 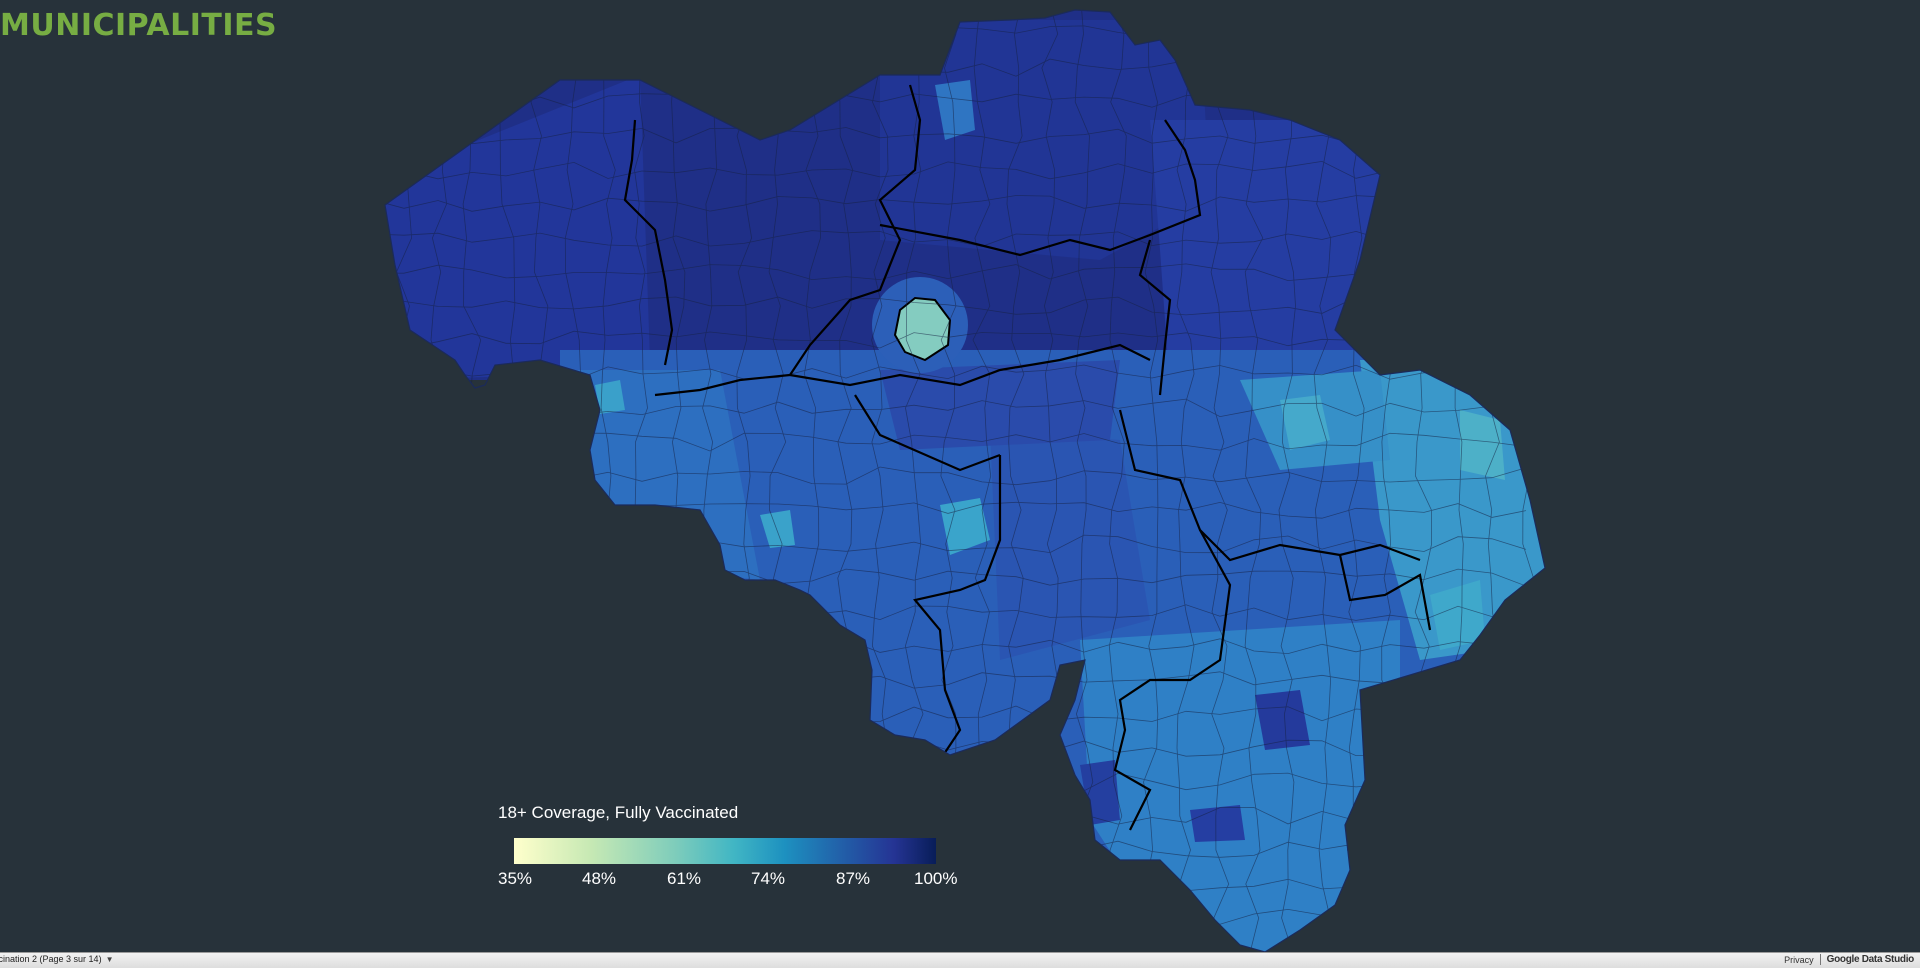 I want to click on page-label: ccination 2 (Page 3 sur 14), so click(x=51, y=959).